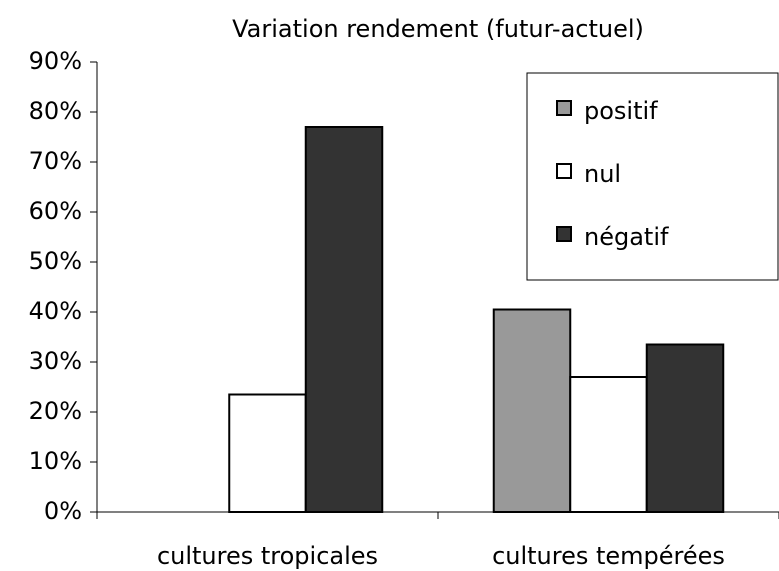 The width and height of the screenshot is (779, 571). I want to click on y-tick-label: 70%, so click(55, 161).